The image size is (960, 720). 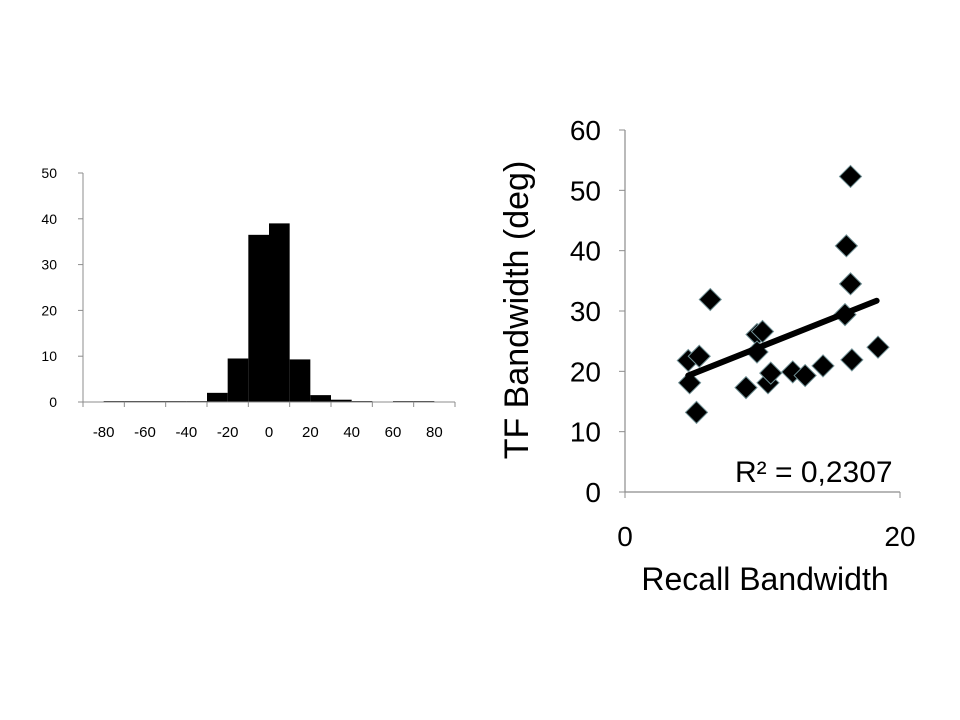 I want to click on x-tick-label: -40, so click(x=186, y=432).